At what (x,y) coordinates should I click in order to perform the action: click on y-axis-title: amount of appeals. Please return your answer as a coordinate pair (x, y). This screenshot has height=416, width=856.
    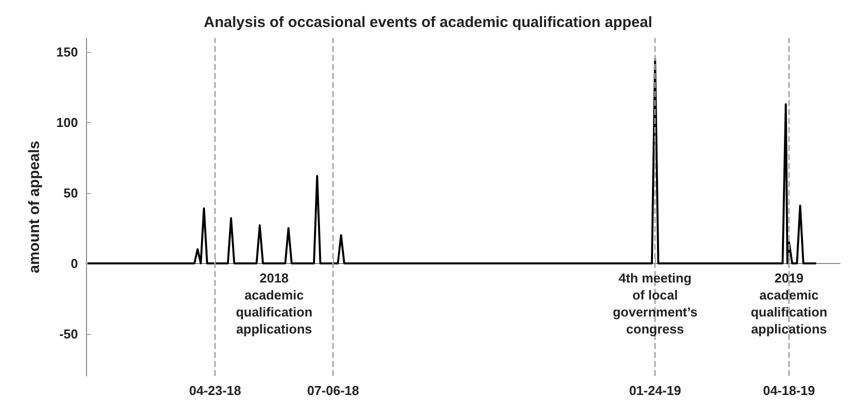
    Looking at the image, I should click on (34, 207).